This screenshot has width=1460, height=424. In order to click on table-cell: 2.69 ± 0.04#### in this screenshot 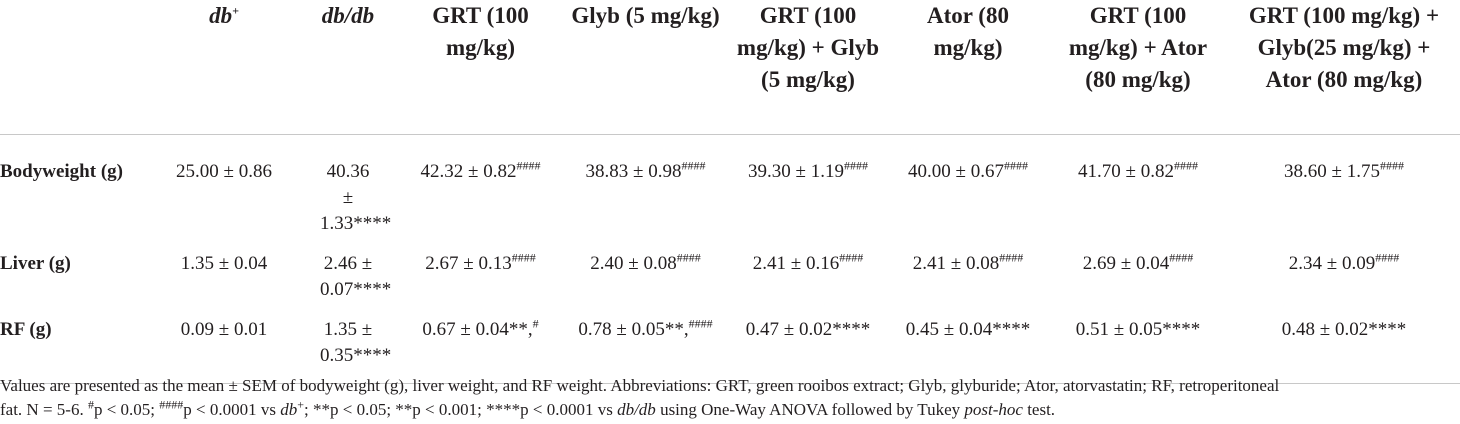, I will do `click(1138, 262)`.